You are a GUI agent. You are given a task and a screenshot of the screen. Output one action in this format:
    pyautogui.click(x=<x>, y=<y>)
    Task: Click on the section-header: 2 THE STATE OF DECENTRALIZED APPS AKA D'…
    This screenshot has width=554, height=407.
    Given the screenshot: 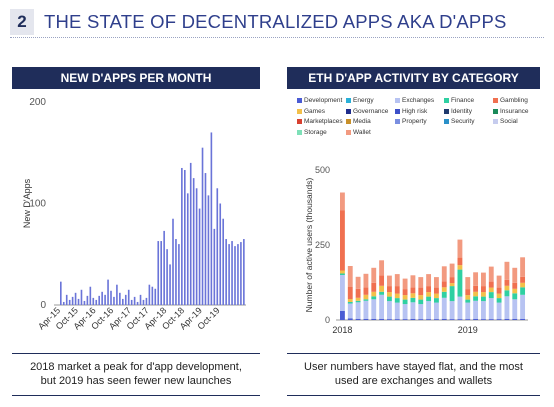 What is the action you would take?
    pyautogui.click(x=258, y=22)
    